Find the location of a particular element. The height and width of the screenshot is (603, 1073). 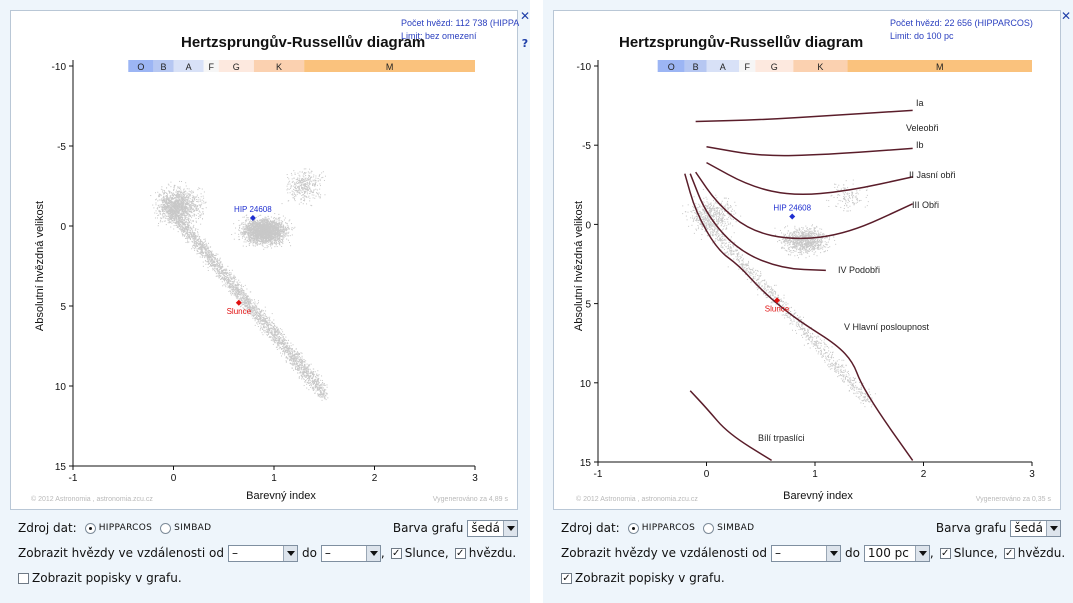

spectral-class-m is located at coordinates (389, 66).